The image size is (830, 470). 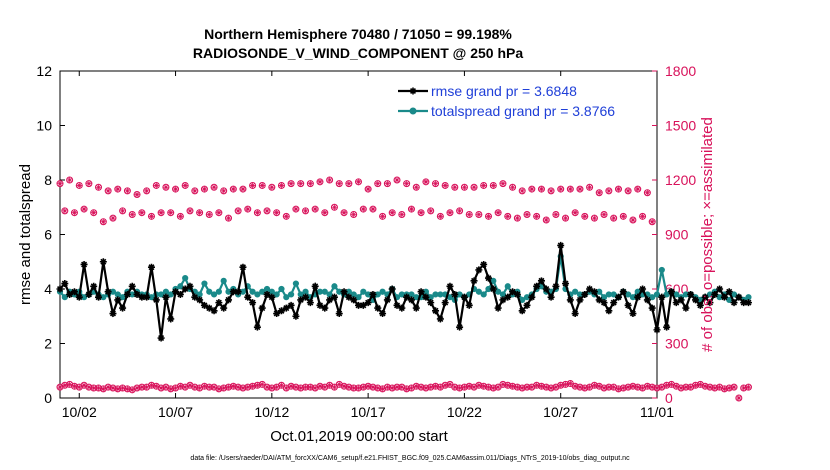 I want to click on y2-axis-label: # of obs: o=possible; ×=assimilated, so click(x=707, y=234).